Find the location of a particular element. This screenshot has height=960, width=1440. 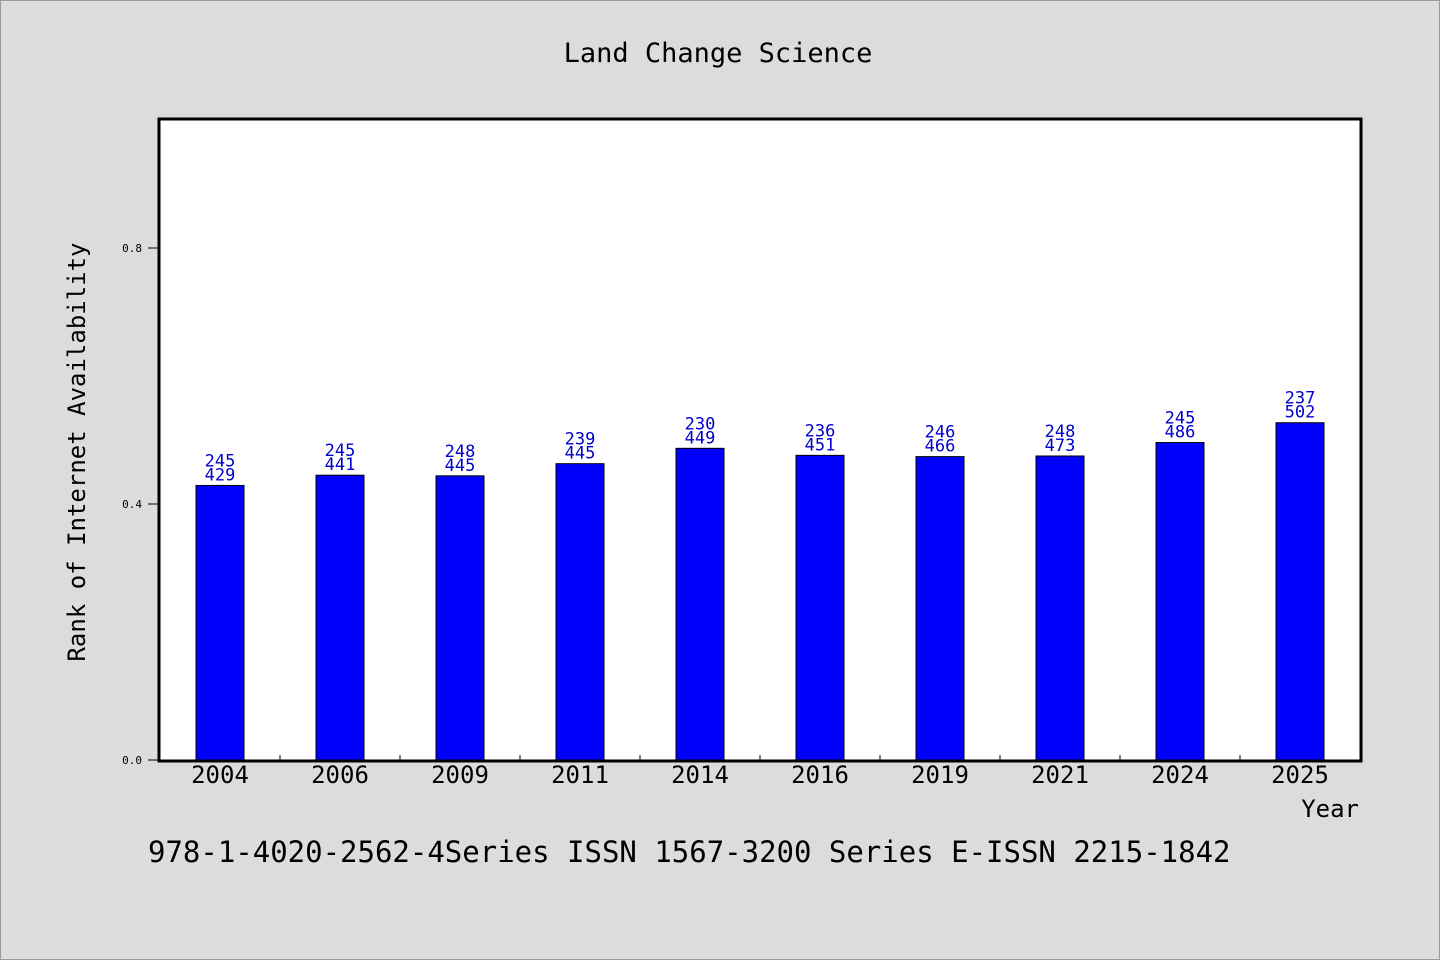

y-tick-label: 0.4 is located at coordinates (132, 504).